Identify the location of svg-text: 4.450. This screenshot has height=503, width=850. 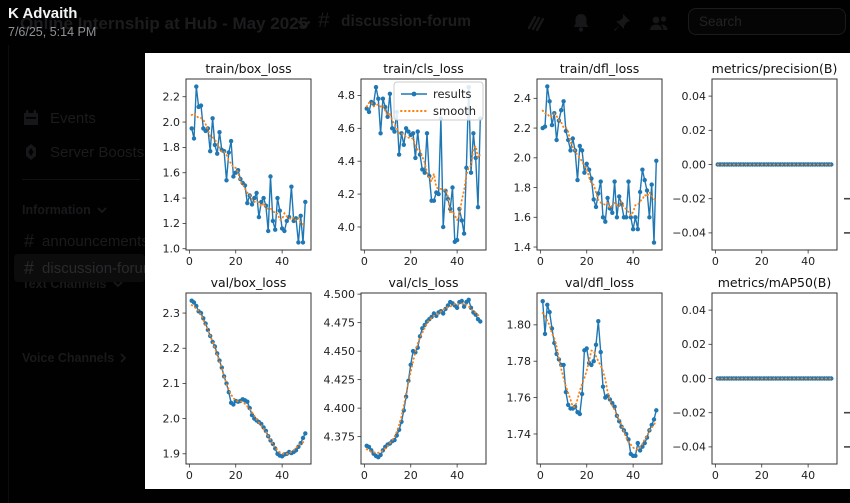
(340, 351).